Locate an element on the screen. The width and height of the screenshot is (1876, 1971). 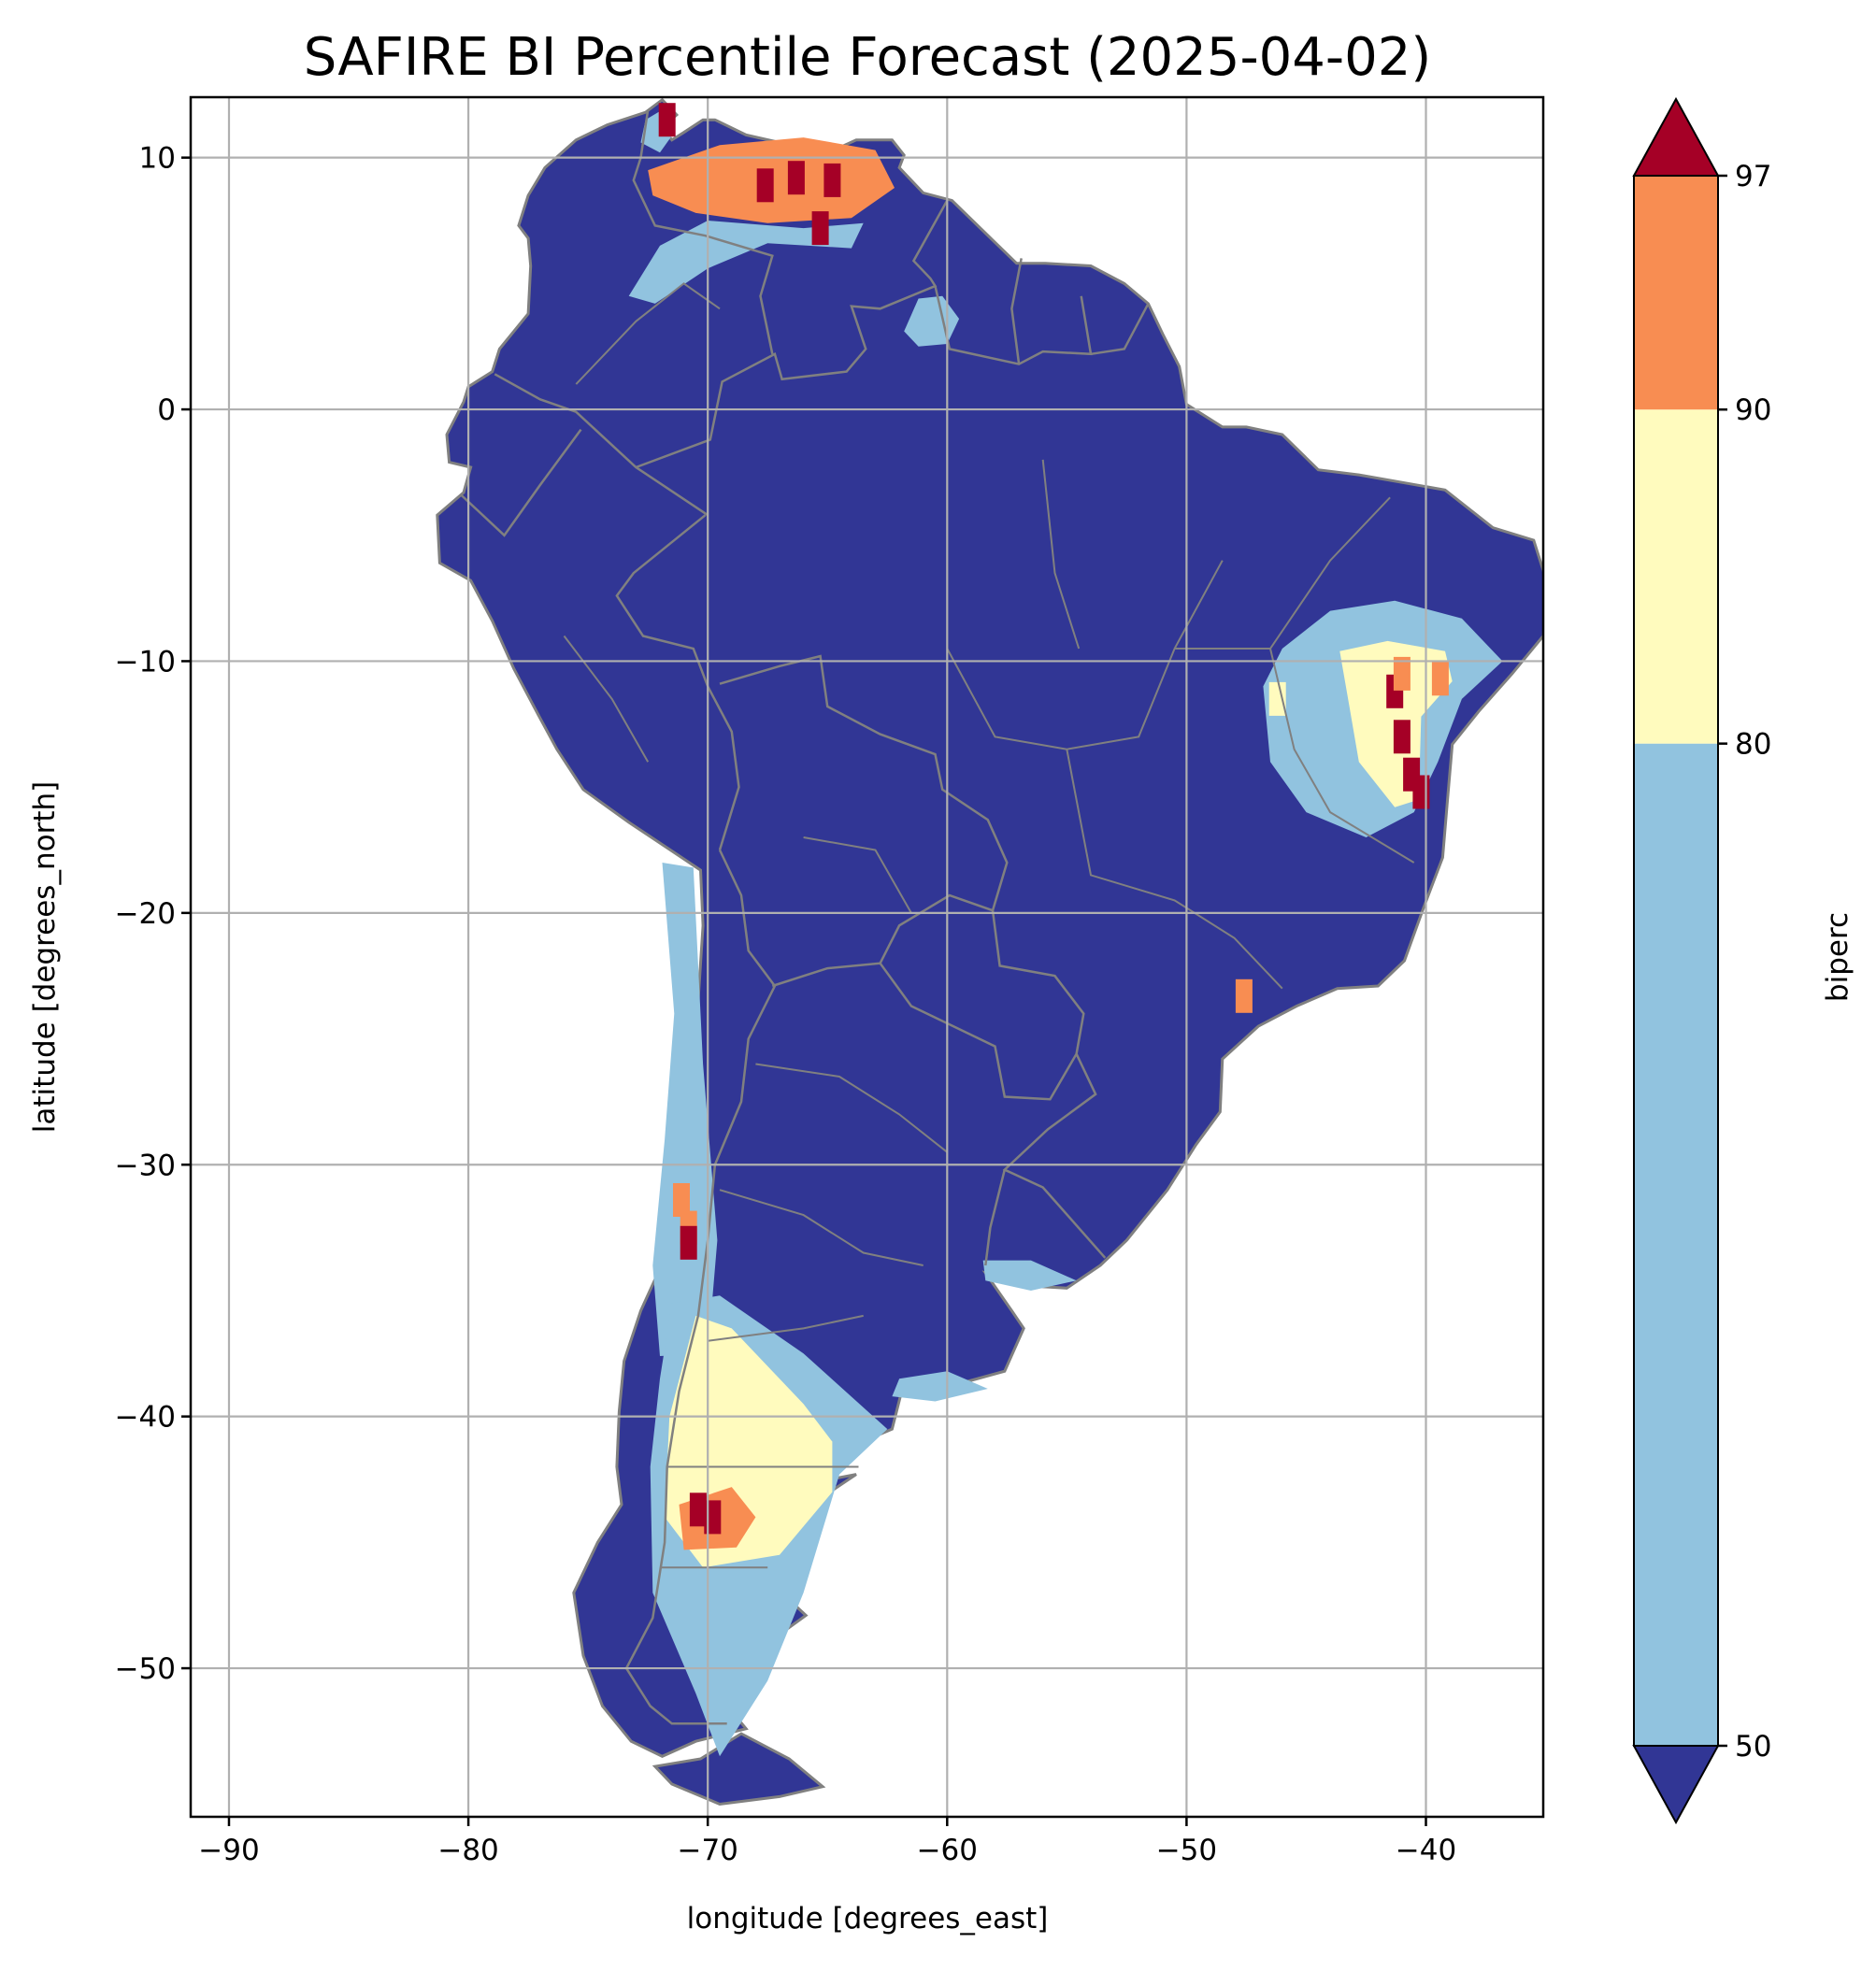
colorbar-label: biperc is located at coordinates (1838, 957).